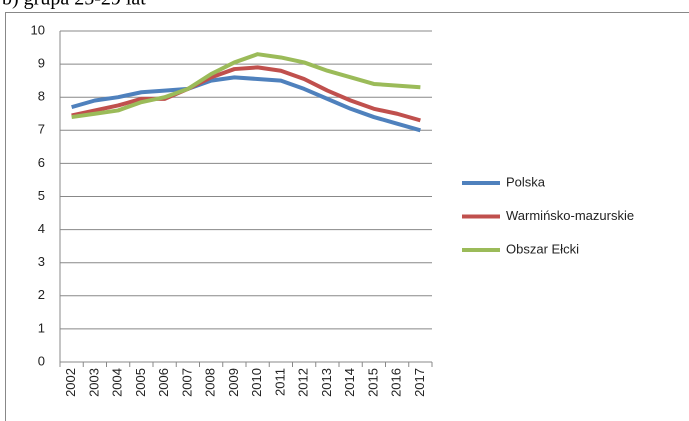  I want to click on legend-label: Warmińsko-mazurskie, so click(570, 215).